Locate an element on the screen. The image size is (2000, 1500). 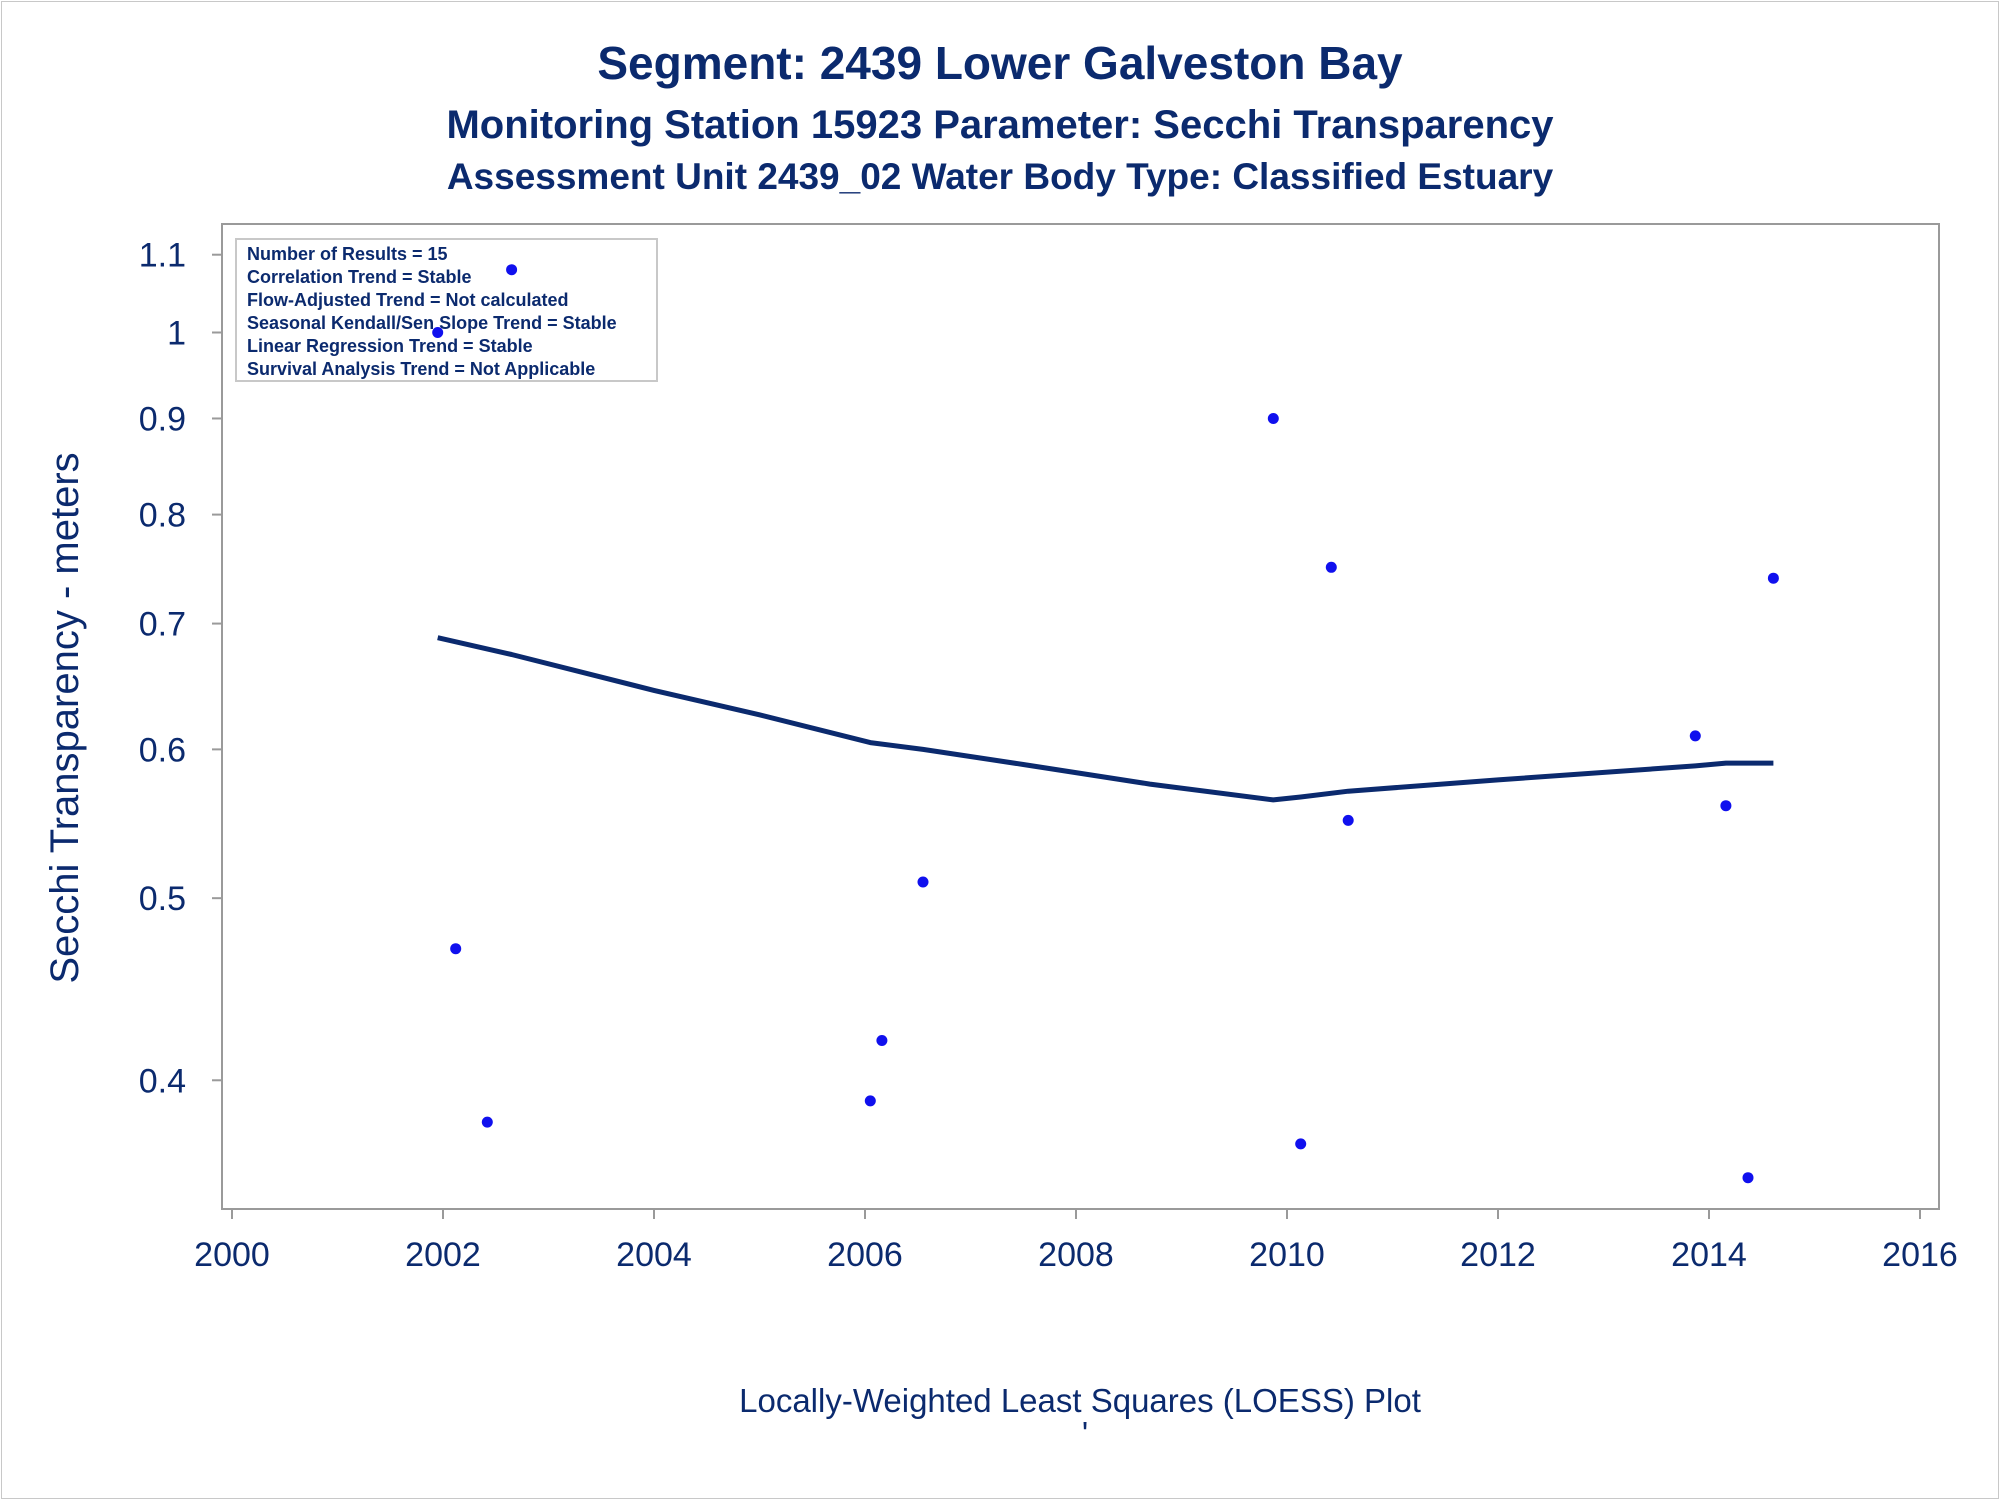
footnote-mark: ' is located at coordinates (1085, 1433).